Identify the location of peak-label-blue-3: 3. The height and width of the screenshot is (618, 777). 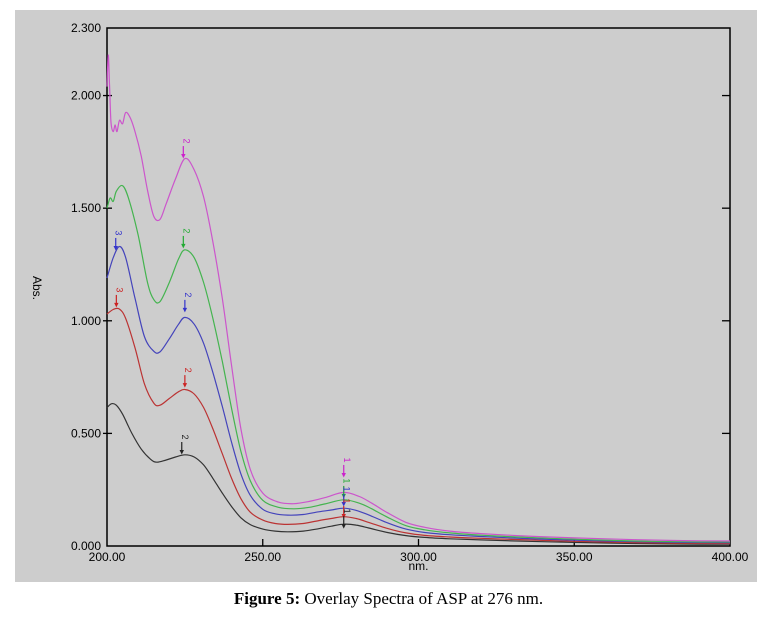
(119, 232).